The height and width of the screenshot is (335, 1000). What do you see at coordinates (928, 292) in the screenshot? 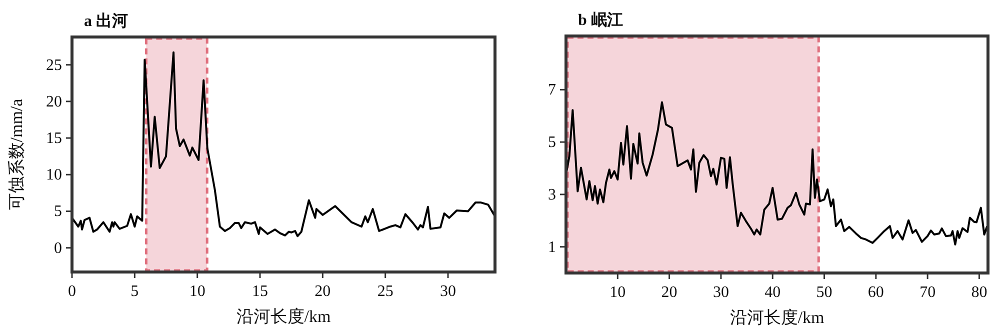
I see `x-tick-label: 70` at bounding box center [928, 292].